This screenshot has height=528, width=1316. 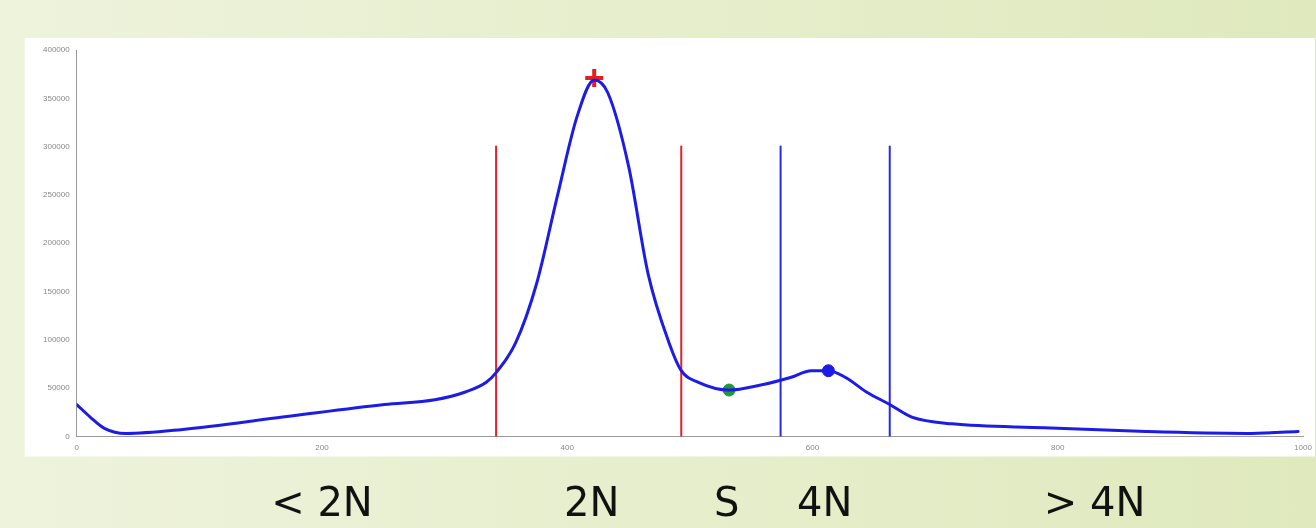 I want to click on text: 2N, so click(x=592, y=502).